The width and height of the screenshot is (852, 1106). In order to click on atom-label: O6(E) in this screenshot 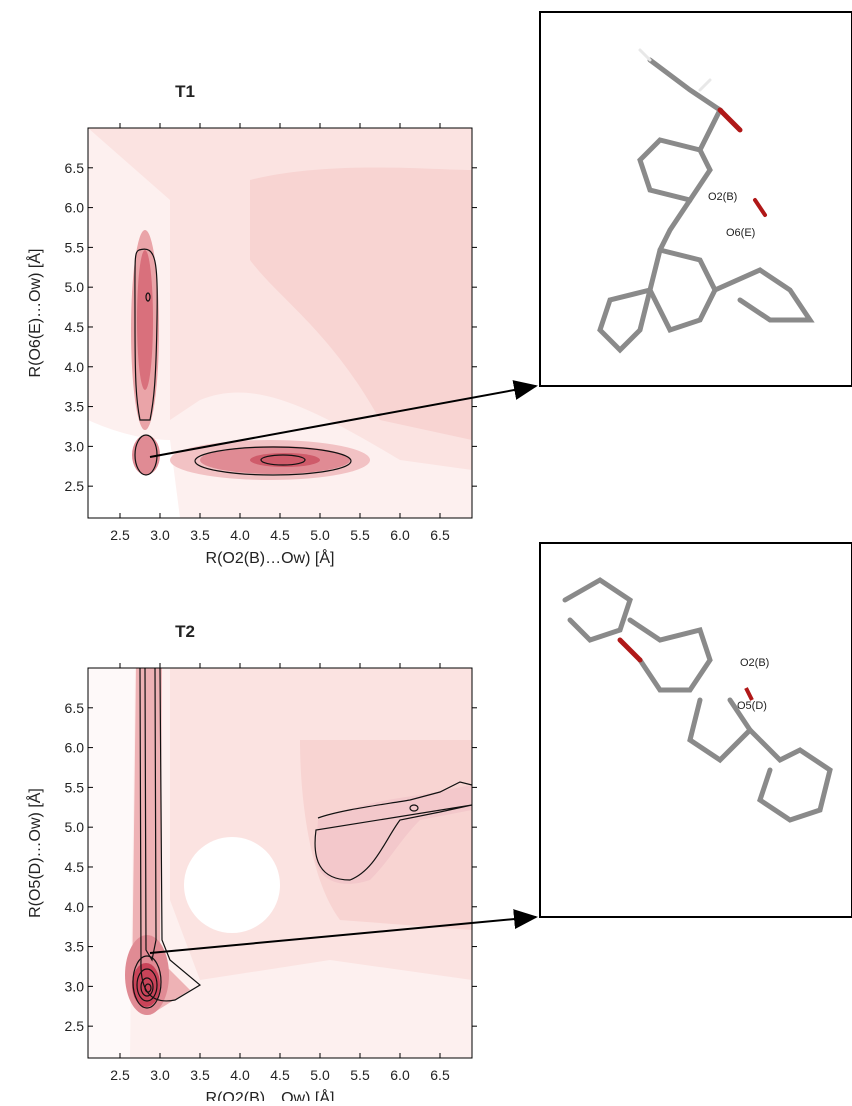, I will do `click(740, 233)`.